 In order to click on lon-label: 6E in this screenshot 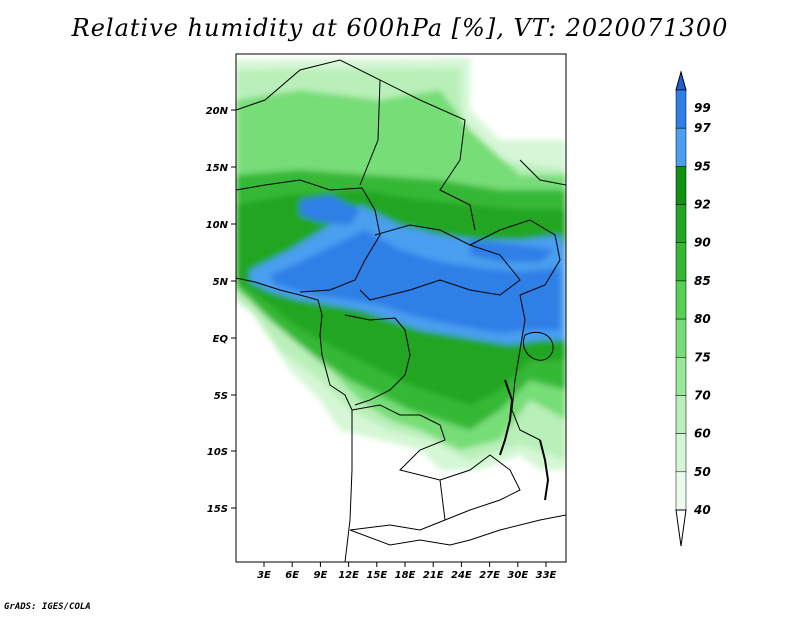, I will do `click(292, 575)`.